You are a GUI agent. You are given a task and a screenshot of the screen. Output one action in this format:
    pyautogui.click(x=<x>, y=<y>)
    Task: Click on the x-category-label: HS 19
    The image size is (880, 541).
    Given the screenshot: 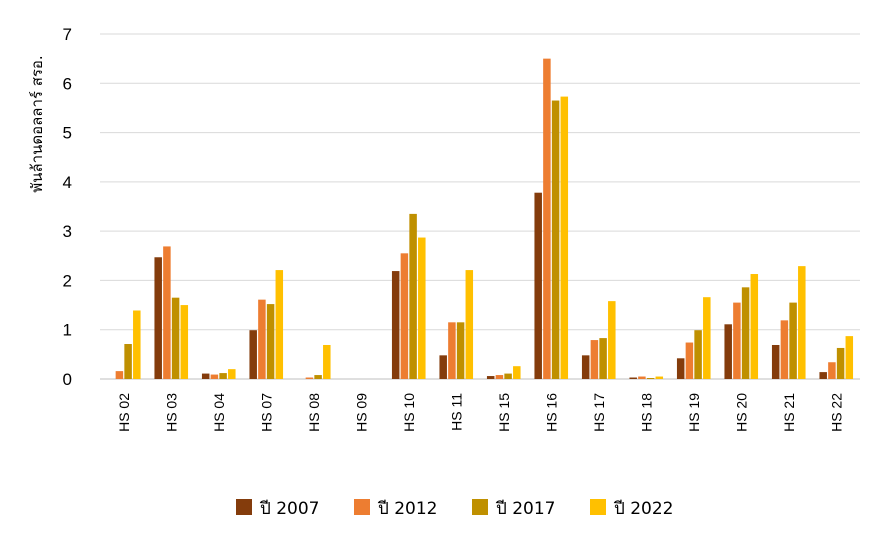 What is the action you would take?
    pyautogui.click(x=694, y=412)
    